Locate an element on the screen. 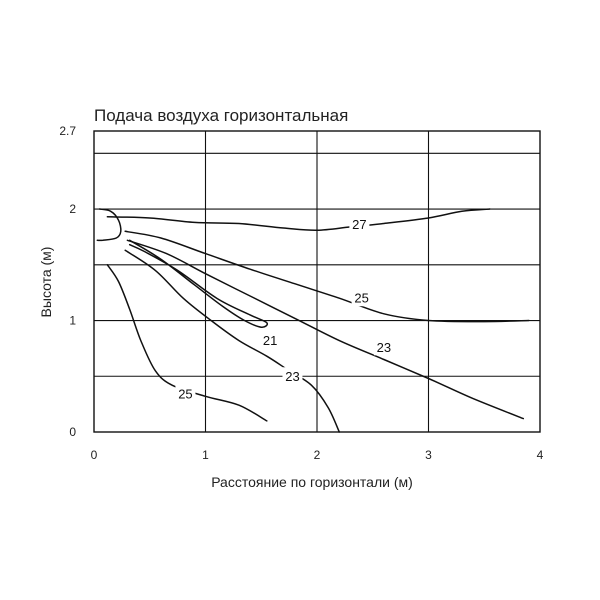 This screenshot has height=600, width=600. y-tick-label: 2 is located at coordinates (72, 209).